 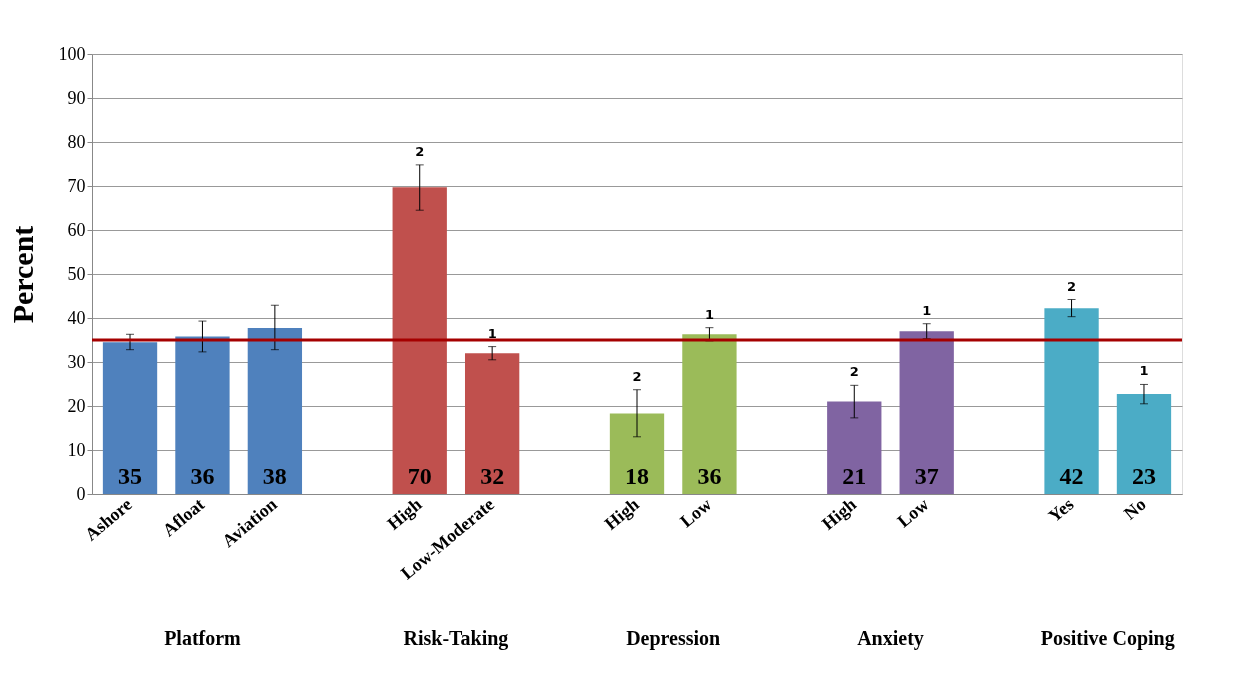 I want to click on y-axis-title: Percent, so click(x=22, y=274).